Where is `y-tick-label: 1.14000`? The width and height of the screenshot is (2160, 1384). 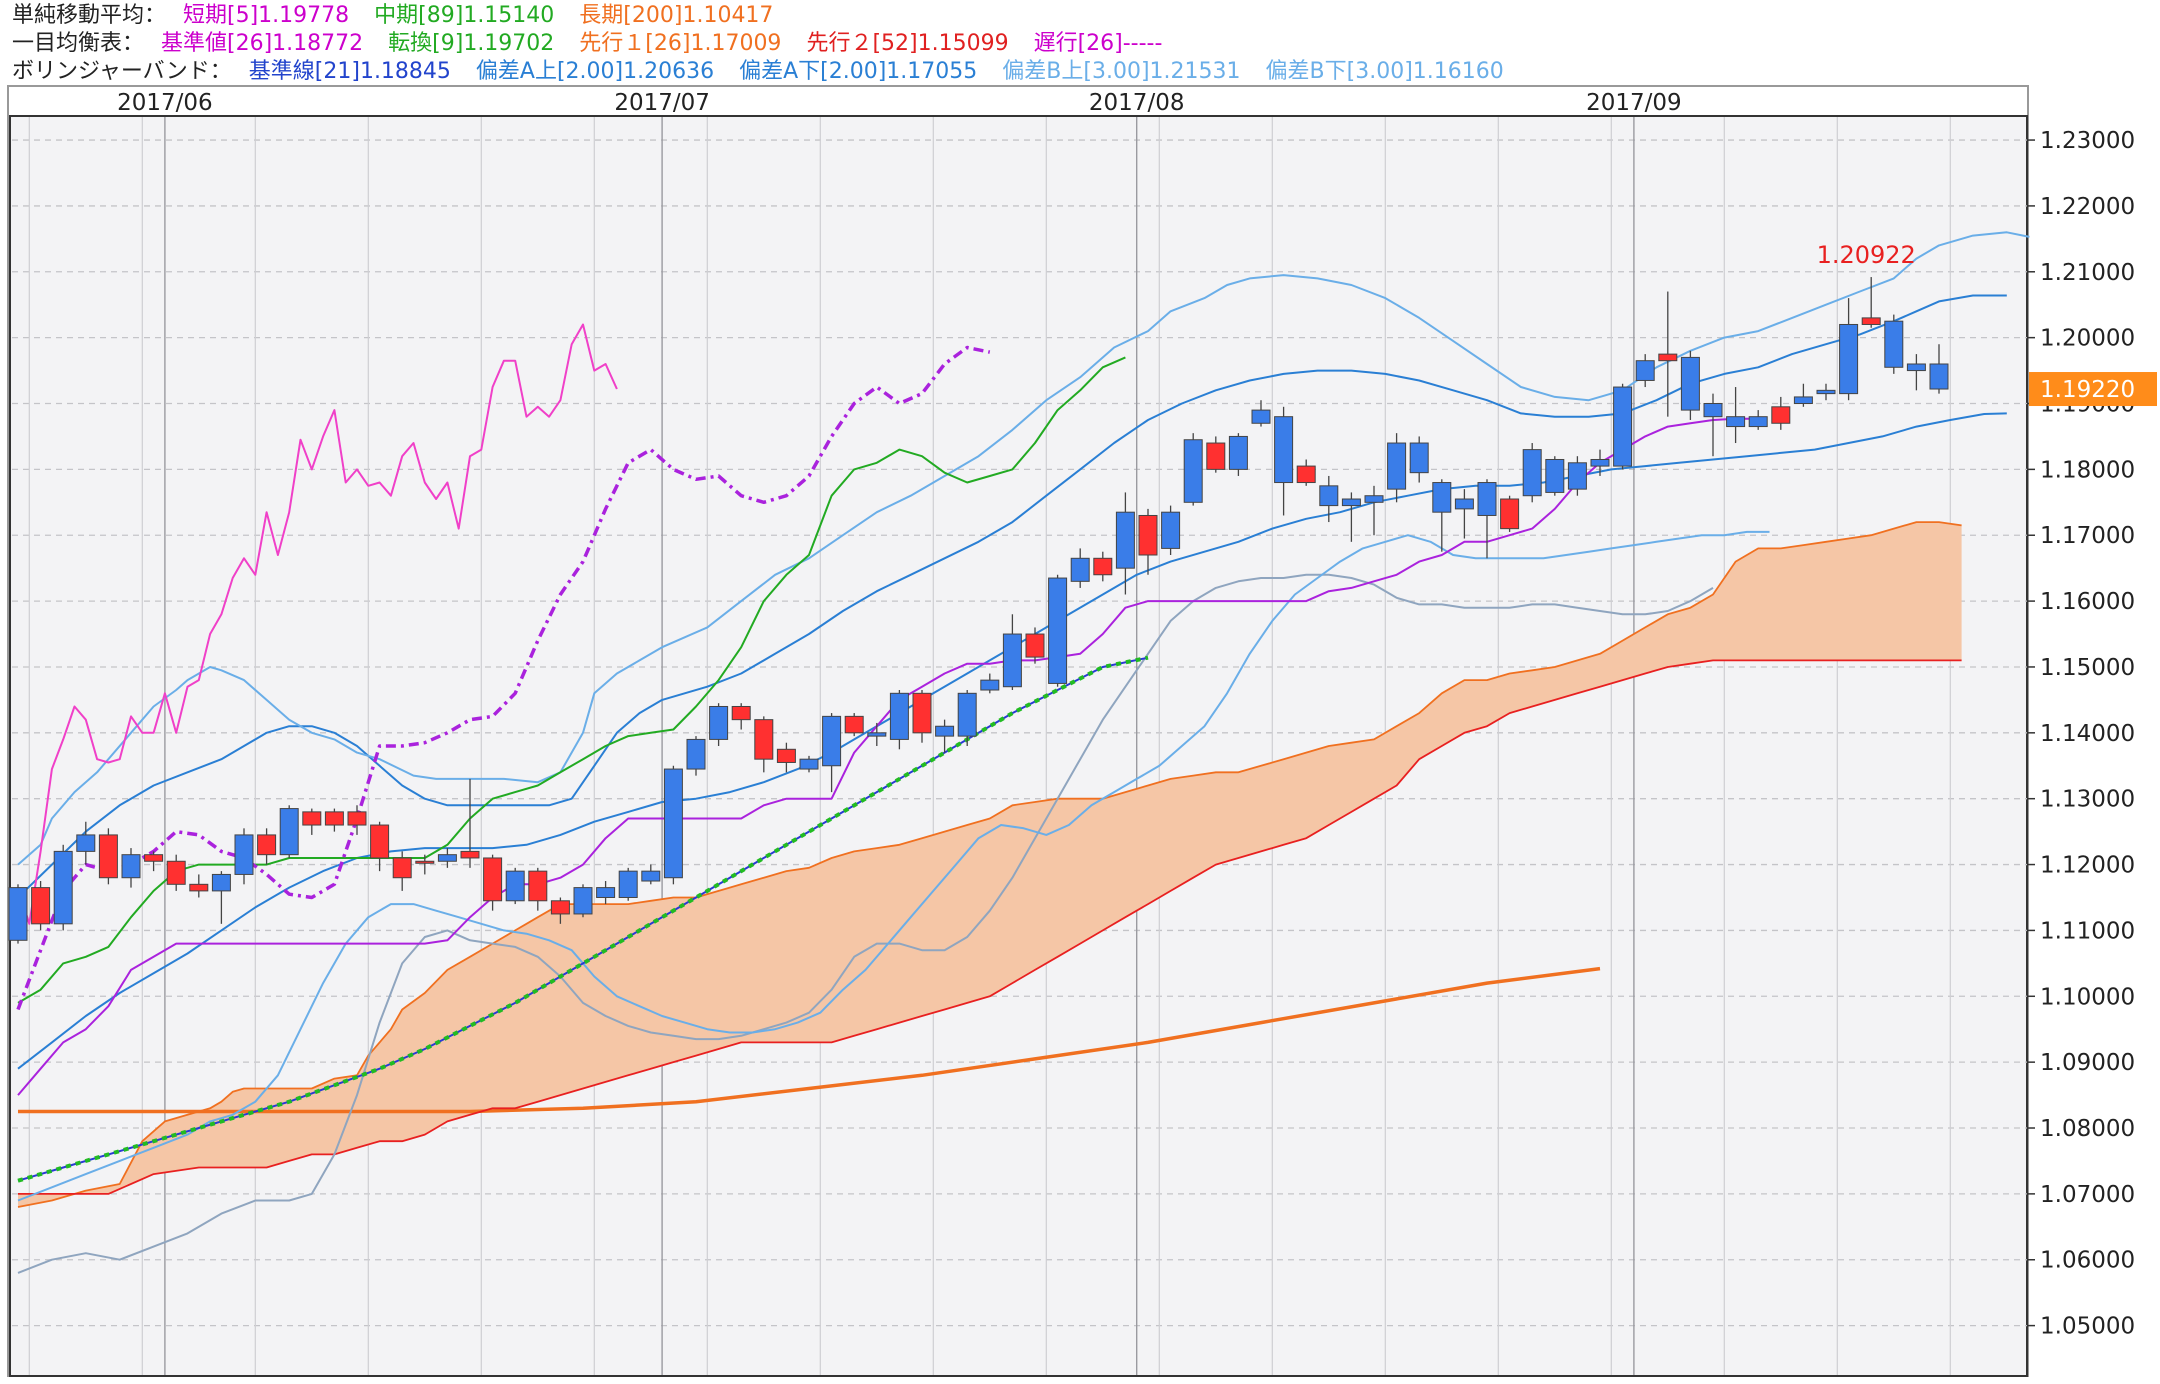
y-tick-label: 1.14000 is located at coordinates (2087, 734).